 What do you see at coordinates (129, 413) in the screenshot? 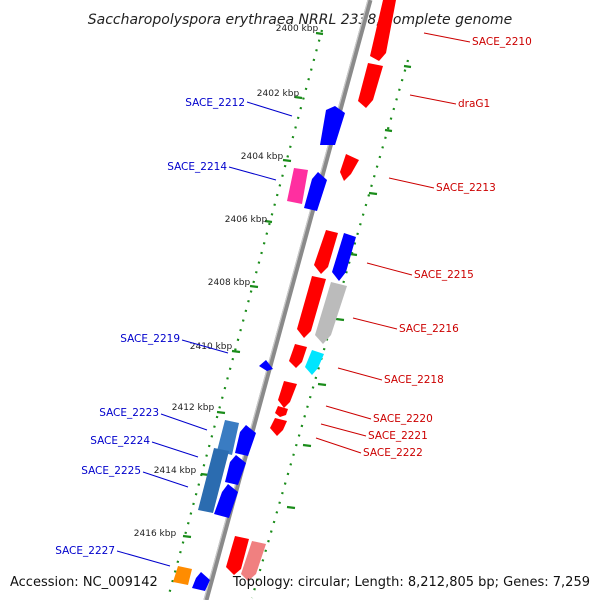
I see `gene-label: SACE_2223` at bounding box center [129, 413].